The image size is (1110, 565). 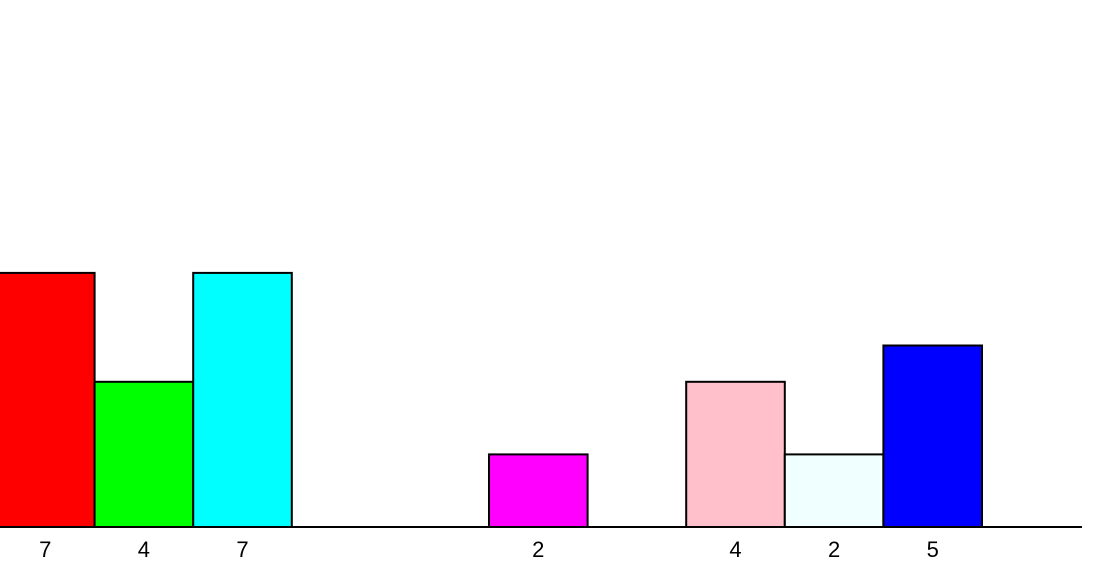 What do you see at coordinates (45, 549) in the screenshot?
I see `bar-value-label-1: 7` at bounding box center [45, 549].